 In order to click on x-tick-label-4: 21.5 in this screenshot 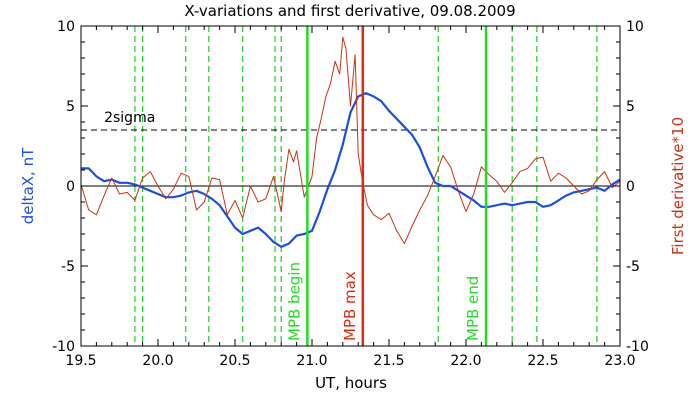, I will do `click(388, 361)`.